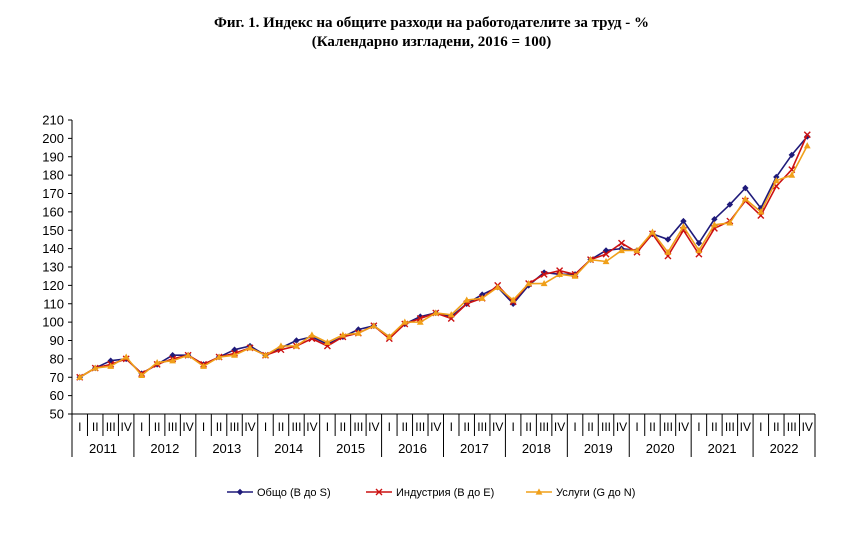 Image resolution: width=863 pixels, height=537 pixels. What do you see at coordinates (53, 156) in the screenshot?
I see `y-tick-label: 190` at bounding box center [53, 156].